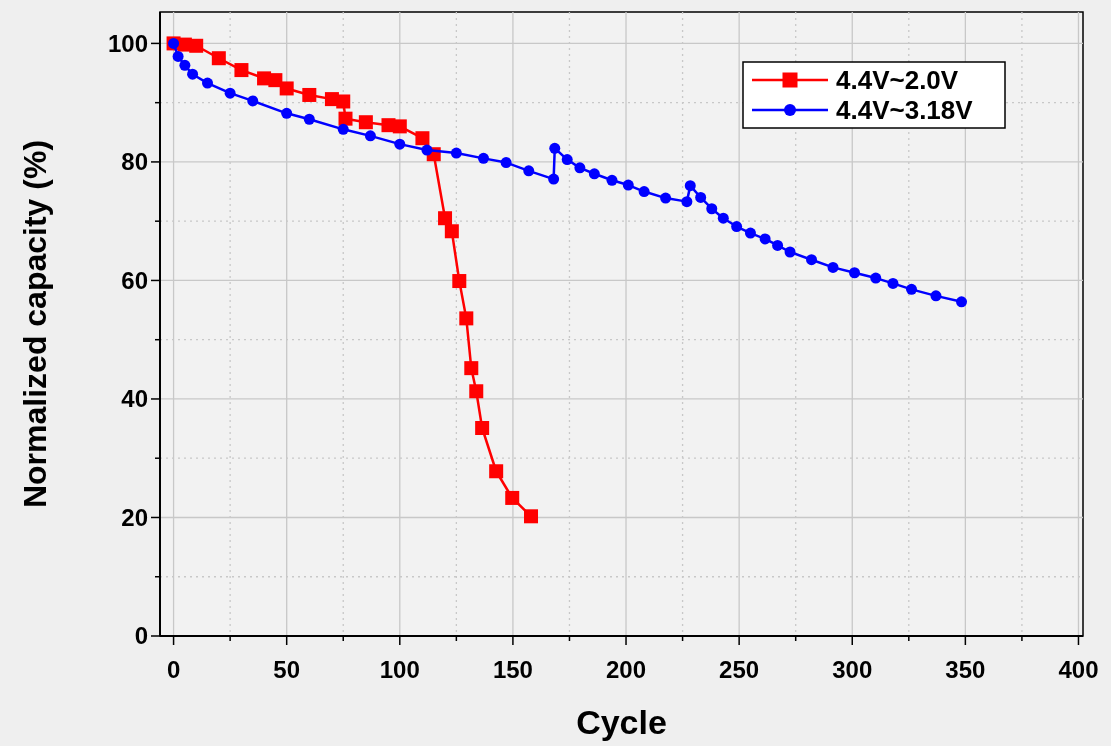 The width and height of the screenshot is (1111, 746). I want to click on x-tick-label: 300, so click(852, 669).